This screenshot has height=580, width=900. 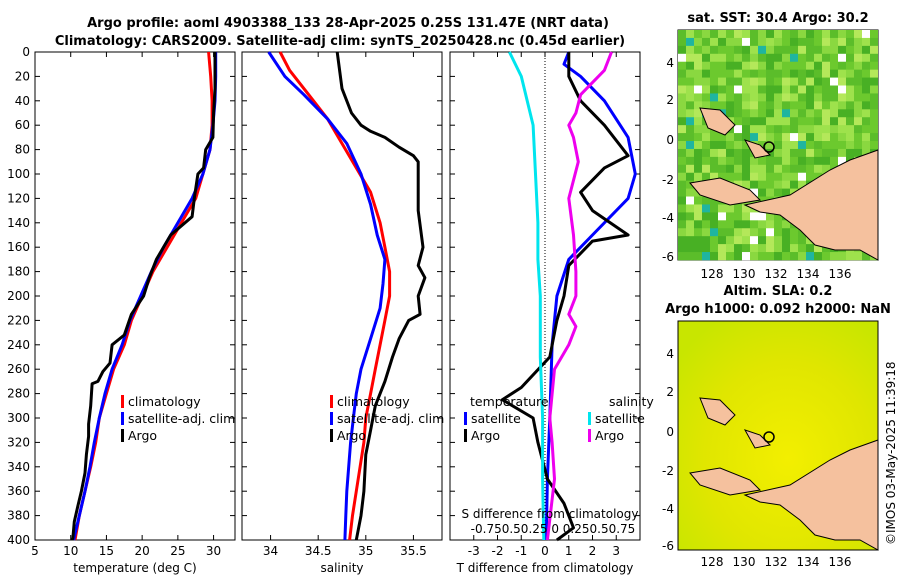 What do you see at coordinates (891, 453) in the screenshot?
I see `imos-watermark: ©IMOS 03-May-2025 11:39:18` at bounding box center [891, 453].